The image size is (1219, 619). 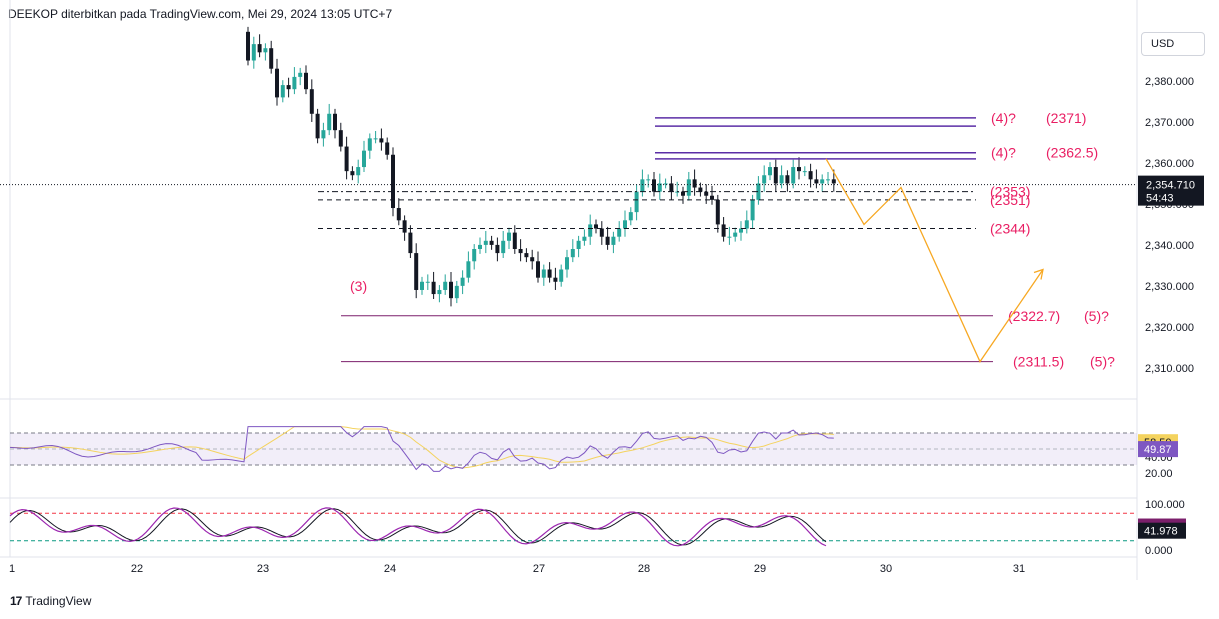 I want to click on rsi-badge-label: 49.87, so click(x=1158, y=450).